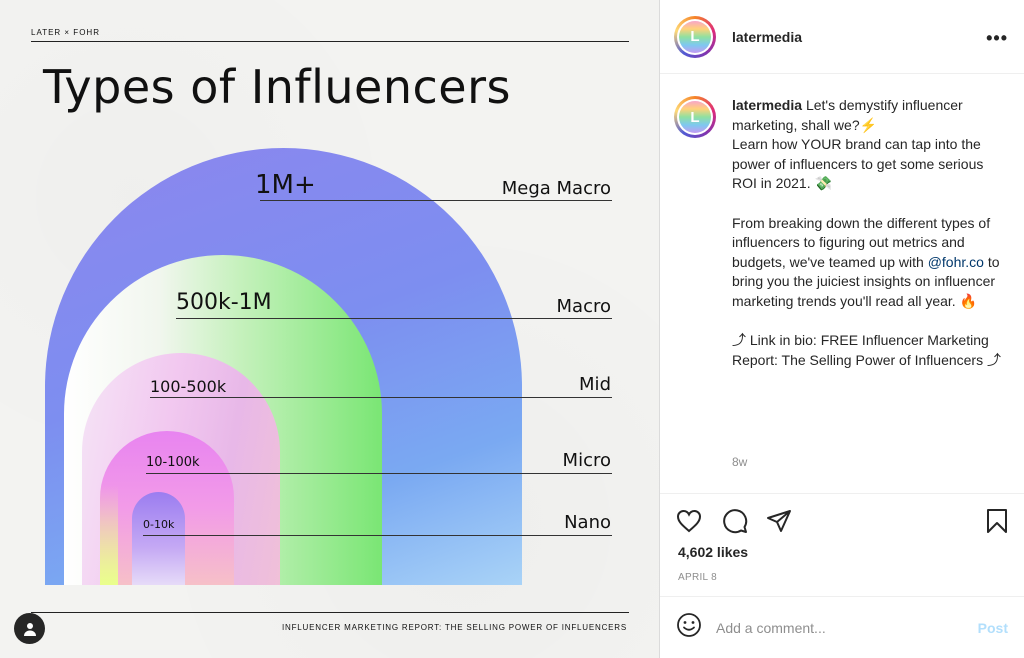 The image size is (1024, 658). What do you see at coordinates (158, 538) in the screenshot?
I see `arch-nano` at bounding box center [158, 538].